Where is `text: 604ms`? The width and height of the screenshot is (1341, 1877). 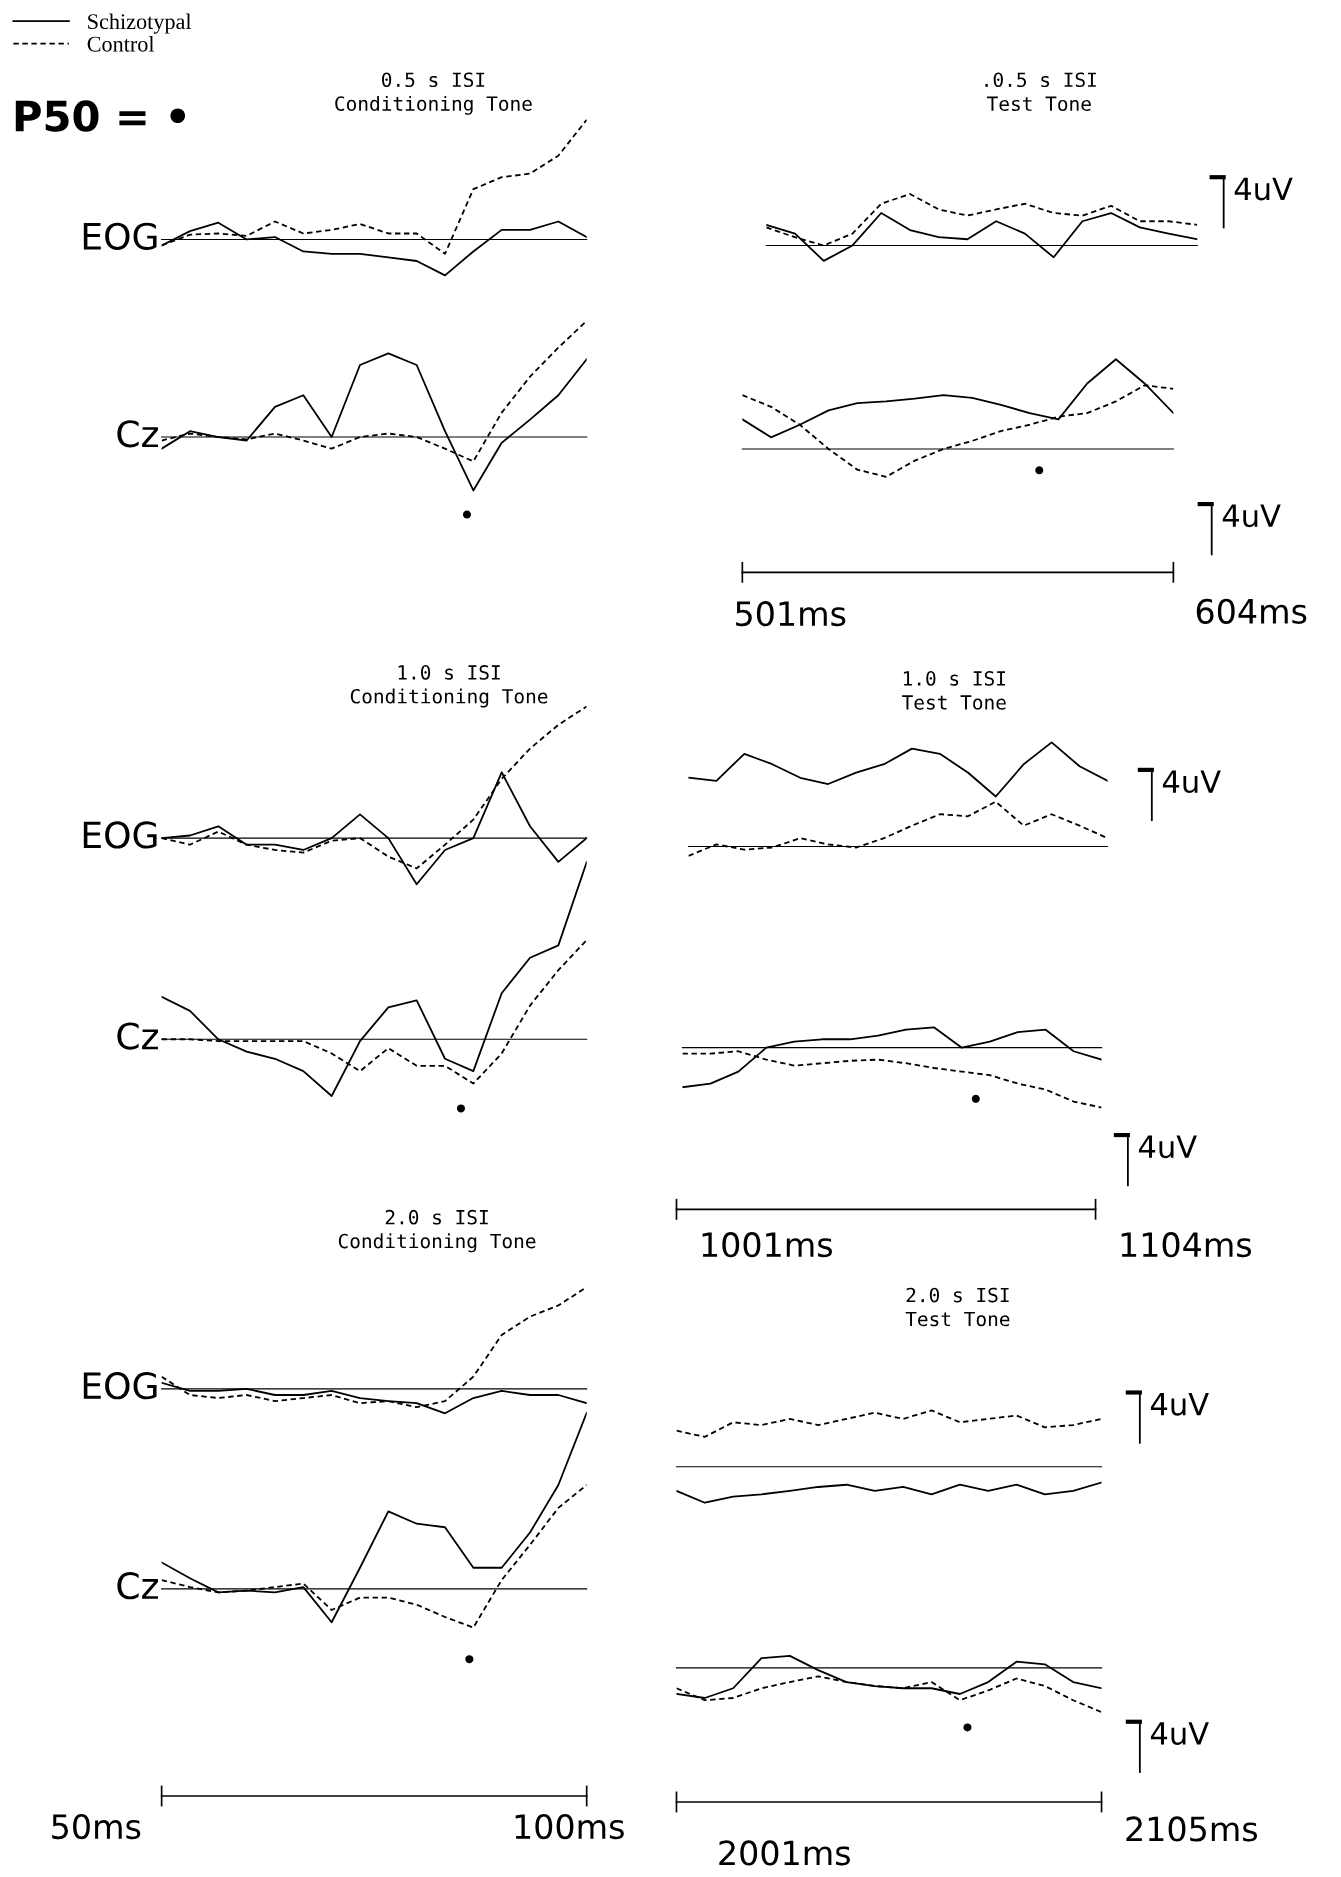
text: 604ms is located at coordinates (1251, 611).